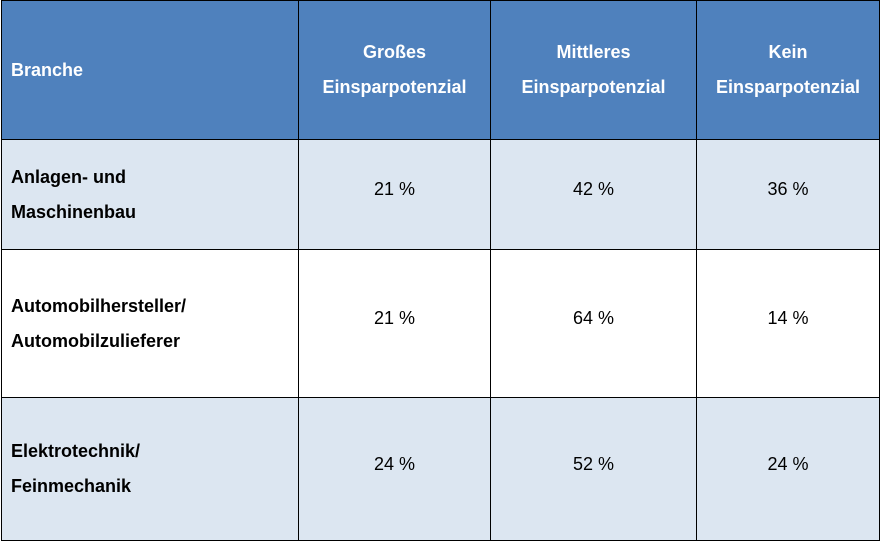 The width and height of the screenshot is (880, 541). What do you see at coordinates (150, 469) in the screenshot?
I see `row-label: Elektrotechnik/ Feinmechanik` at bounding box center [150, 469].